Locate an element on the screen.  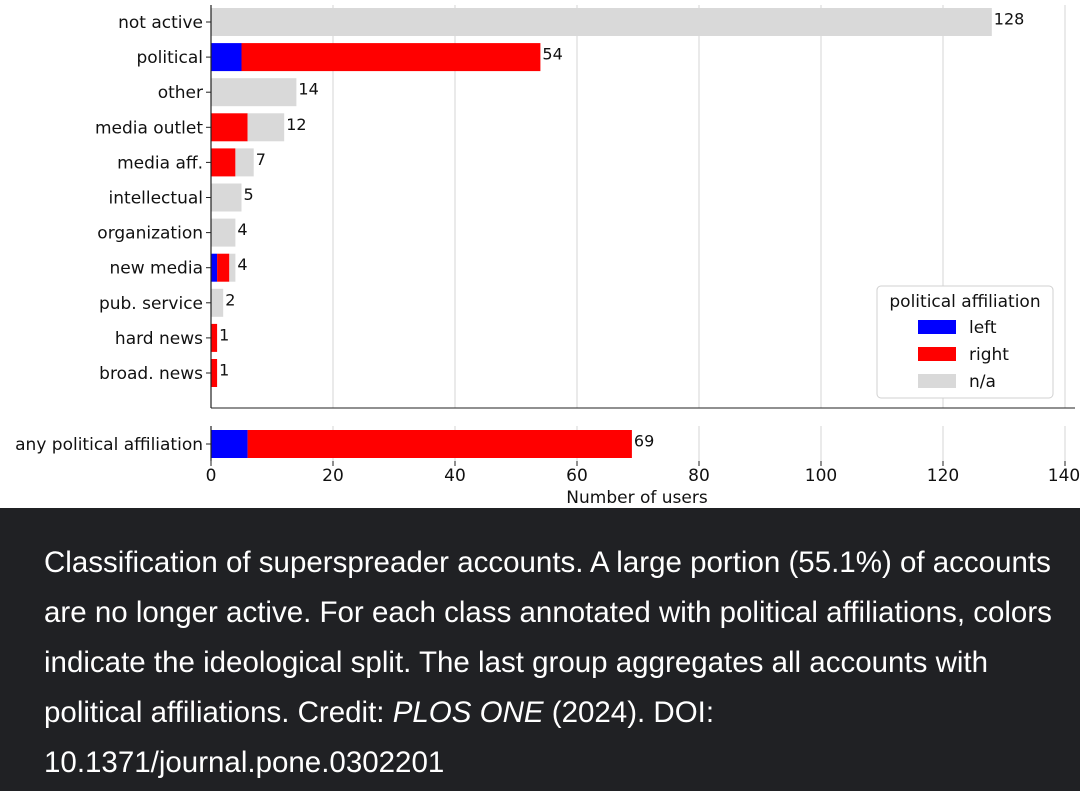
bar-media-aff-na is located at coordinates (244, 162).